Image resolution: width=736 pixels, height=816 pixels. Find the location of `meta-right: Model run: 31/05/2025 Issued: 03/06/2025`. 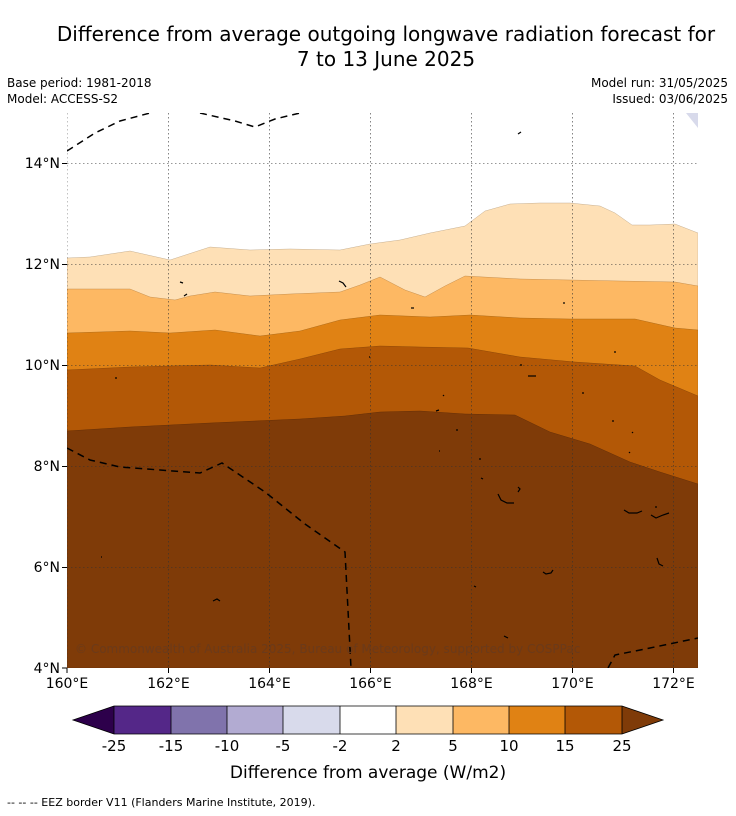

meta-right: Model run: 31/05/2025 Issued: 03/06/2025 is located at coordinates (659, 91).